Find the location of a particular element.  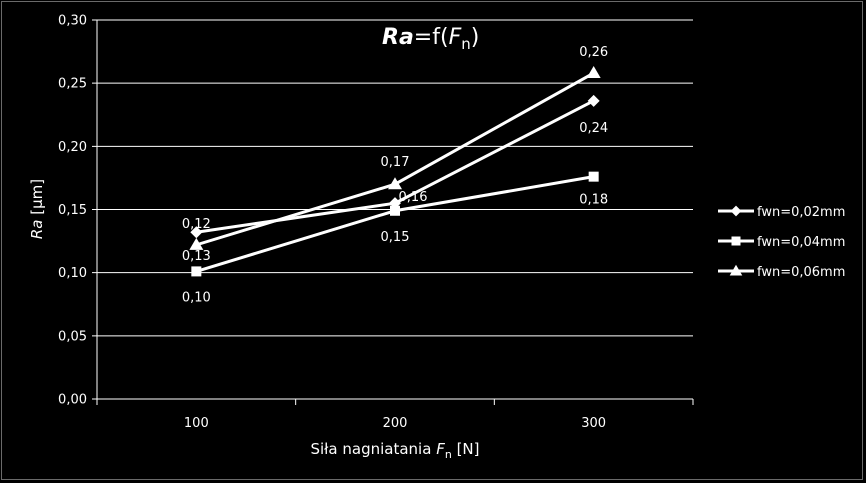

y-axis-title: Ra [µm] is located at coordinates (37, 209).